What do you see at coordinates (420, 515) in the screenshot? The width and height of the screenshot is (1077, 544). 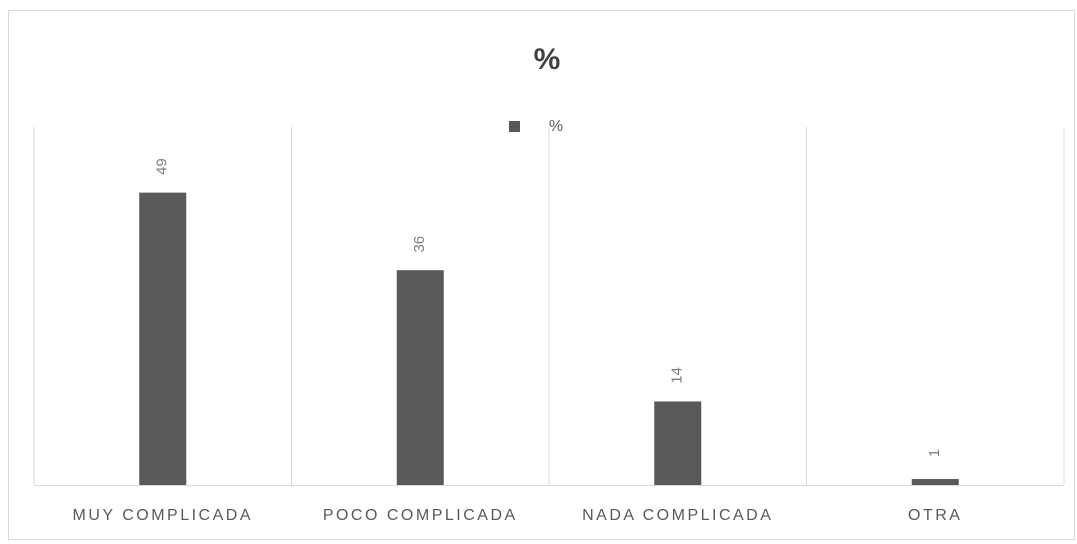 I see `x-tick-label: POCO COMPLICADA` at bounding box center [420, 515].